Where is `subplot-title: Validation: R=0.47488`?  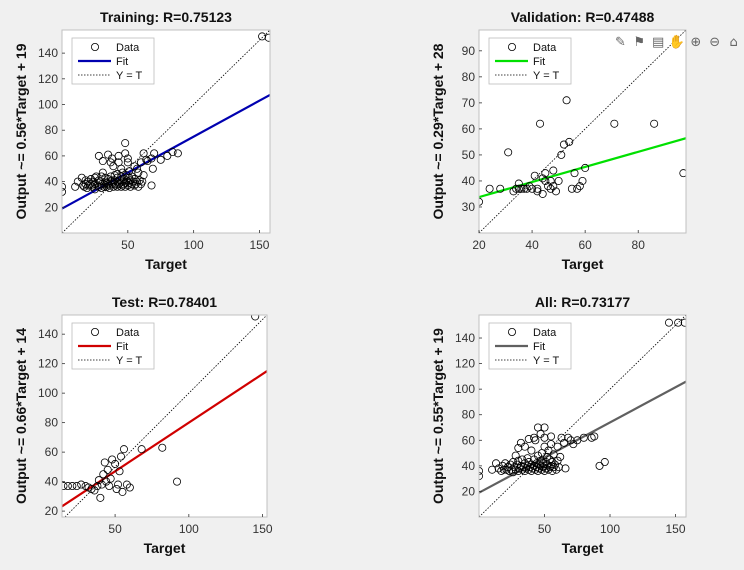
subplot-title: Validation: R=0.47488 is located at coordinates (583, 17).